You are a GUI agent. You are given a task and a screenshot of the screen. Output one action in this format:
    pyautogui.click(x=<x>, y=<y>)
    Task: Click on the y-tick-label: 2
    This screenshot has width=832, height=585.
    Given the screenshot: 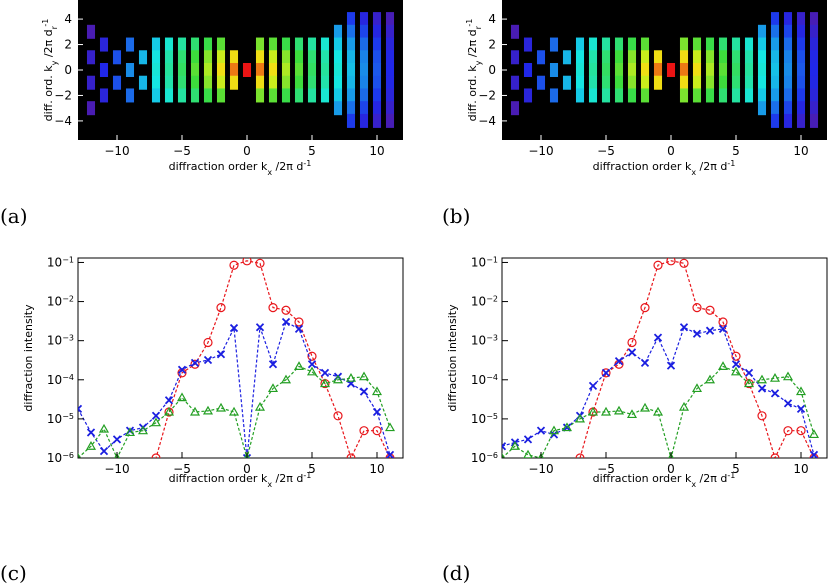 What is the action you would take?
    pyautogui.click(x=68, y=45)
    